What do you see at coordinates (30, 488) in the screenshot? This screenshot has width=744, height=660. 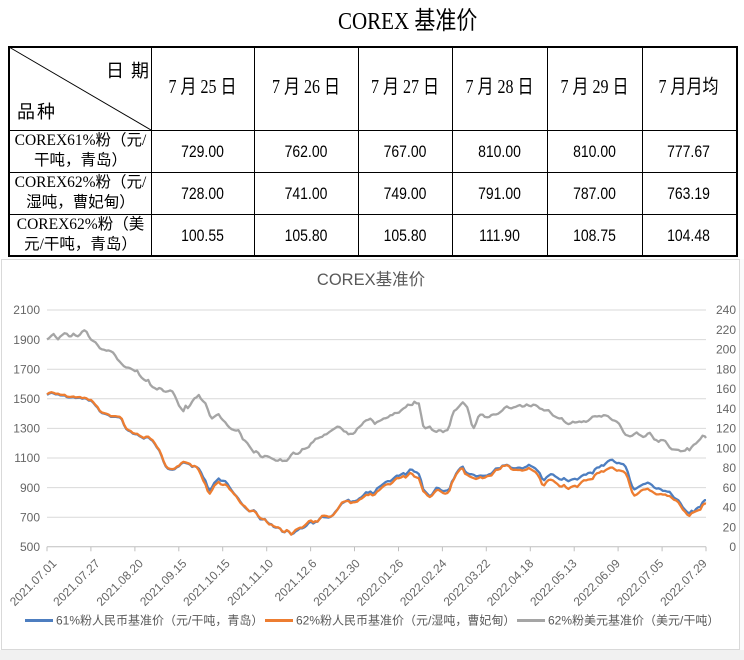 I see `svg-text: 900` at bounding box center [30, 488].